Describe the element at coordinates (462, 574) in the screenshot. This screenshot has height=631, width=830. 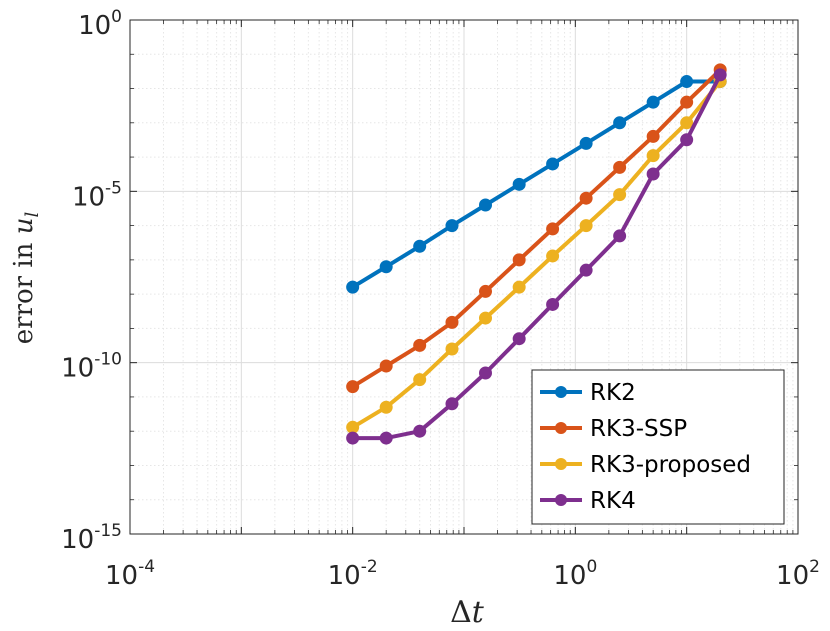
I see `x-tick-labels: 10⁻⁴ 10⁻² 10⁰ 10²` at that location.